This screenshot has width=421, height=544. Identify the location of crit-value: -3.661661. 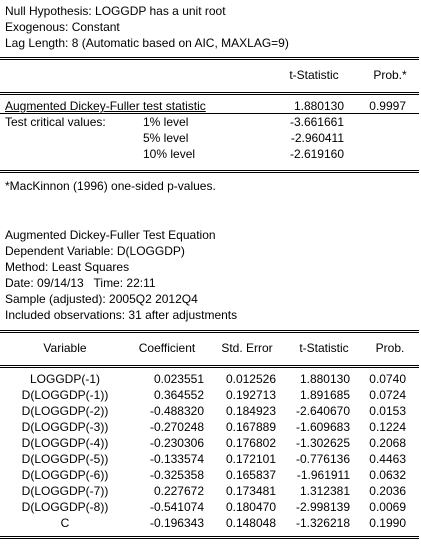
(316, 122).